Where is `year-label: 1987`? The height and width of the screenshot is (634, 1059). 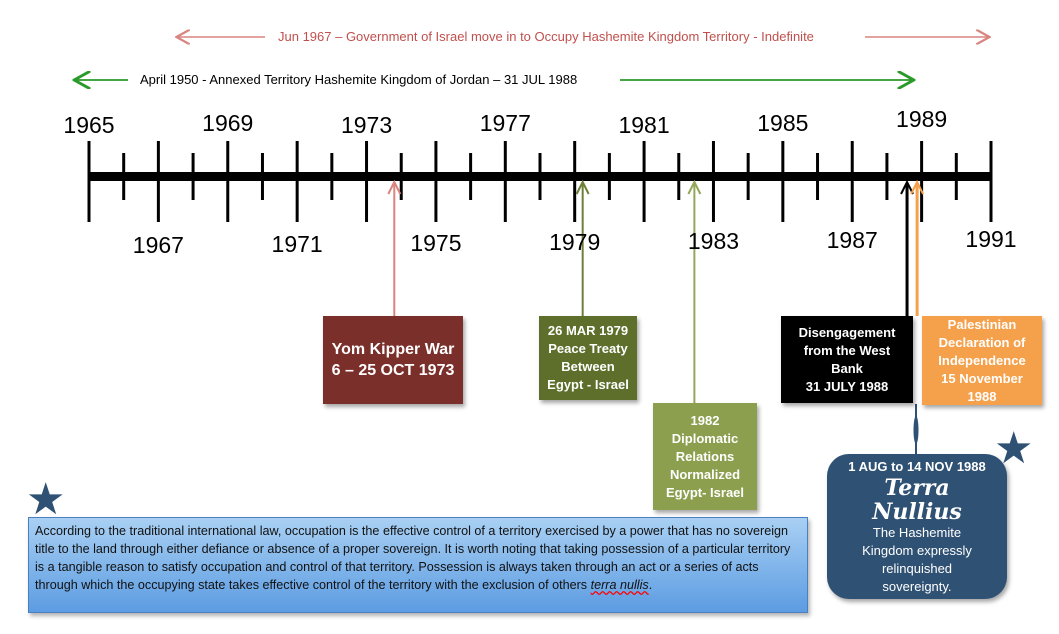
year-label: 1987 is located at coordinates (852, 240).